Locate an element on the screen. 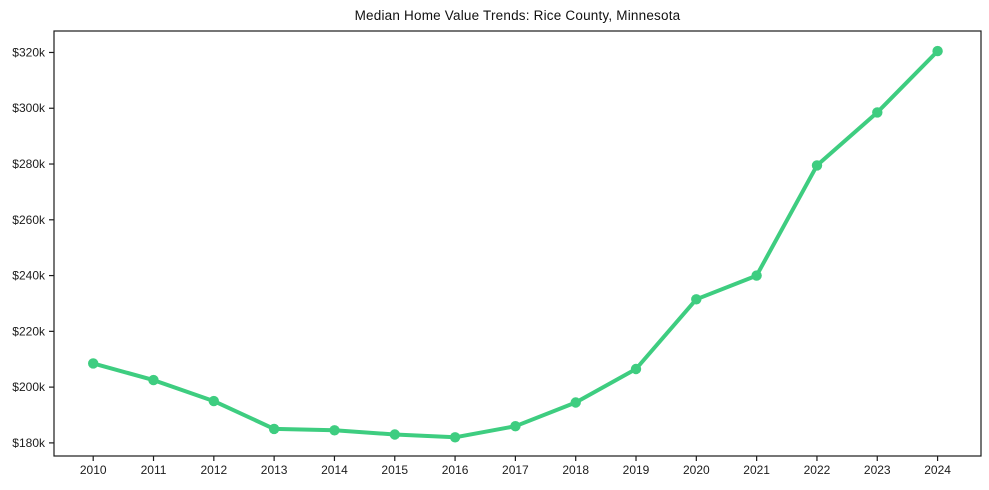 This screenshot has height=490, width=989. x-tick-label: 2010 is located at coordinates (93, 470).